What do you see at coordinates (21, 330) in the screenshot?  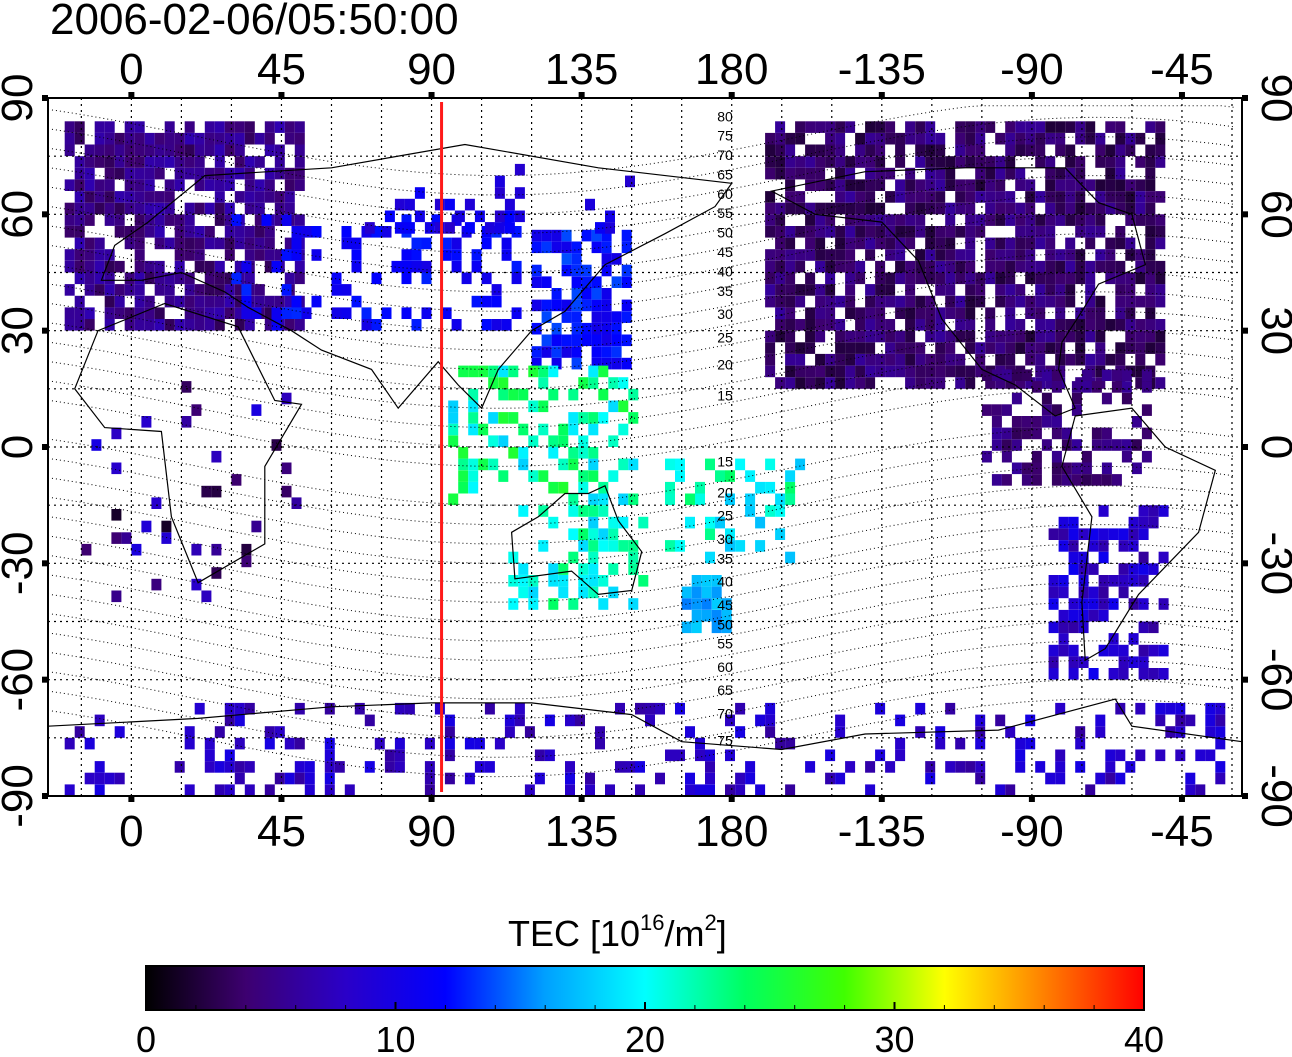 I see `left-tick-label: 30` at bounding box center [21, 330].